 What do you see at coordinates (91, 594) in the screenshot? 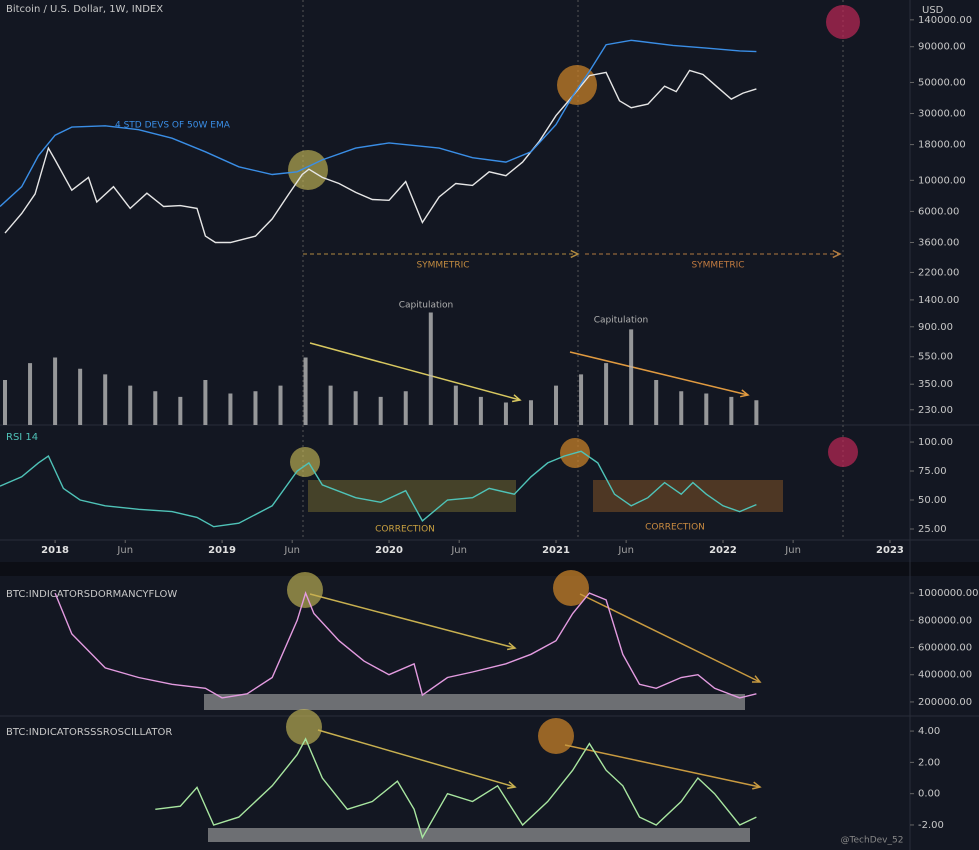
I see `pane-title: BTC:INDICATORSDORMANCYFLOW` at bounding box center [91, 594].